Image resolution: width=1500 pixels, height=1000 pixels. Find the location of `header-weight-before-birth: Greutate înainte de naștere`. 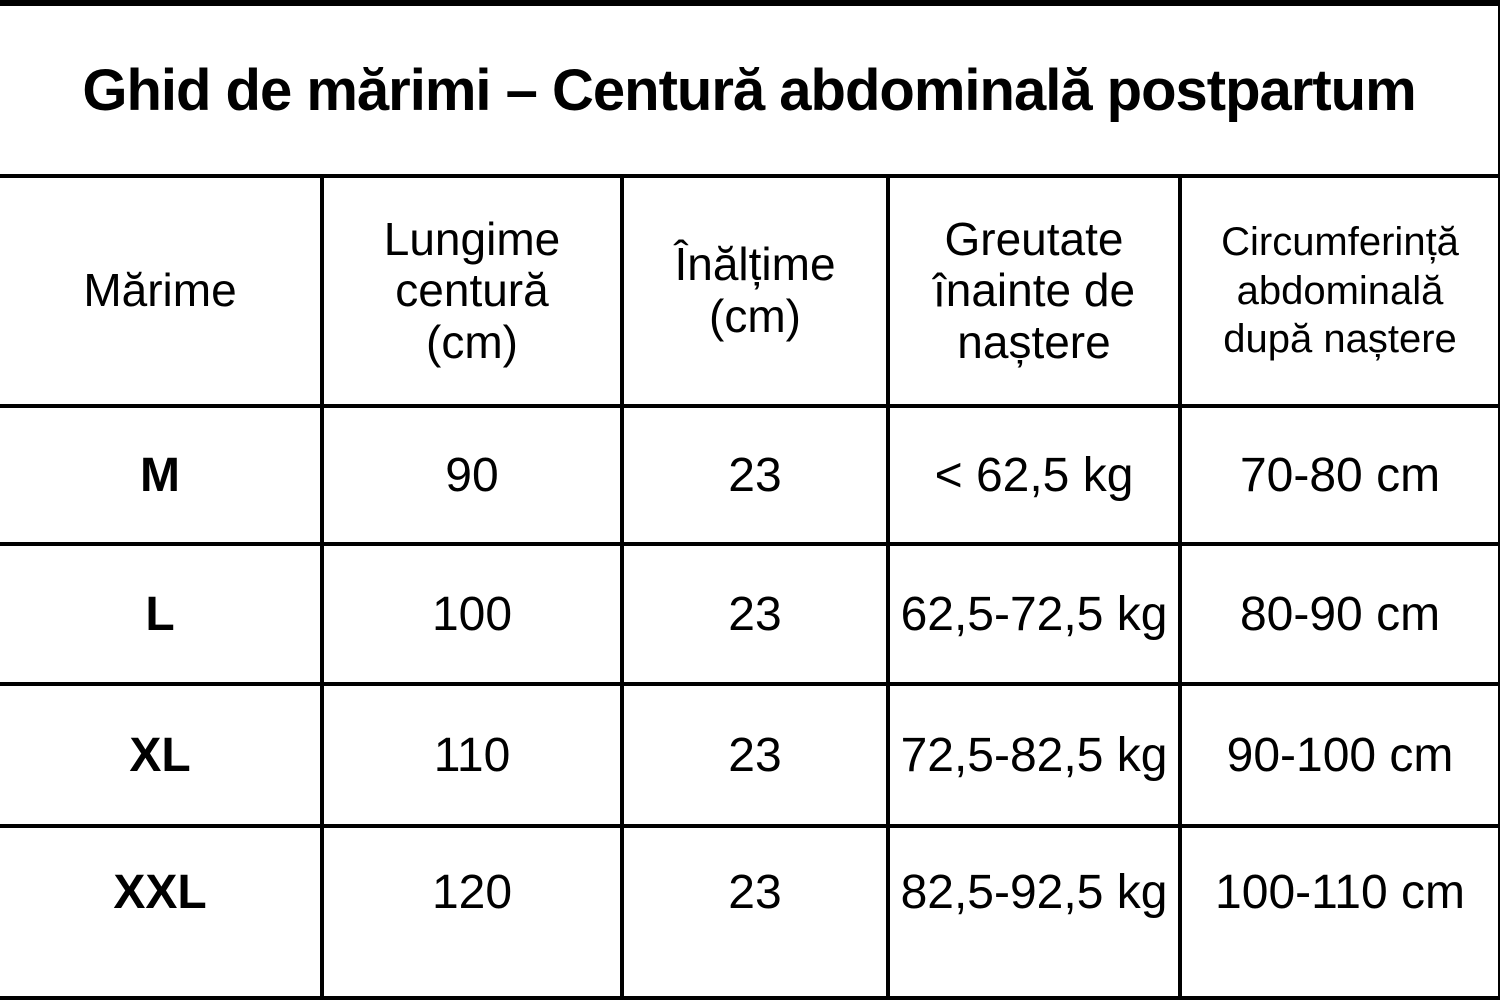

header-weight-before-birth: Greutate înainte de naștere is located at coordinates (1034, 291).